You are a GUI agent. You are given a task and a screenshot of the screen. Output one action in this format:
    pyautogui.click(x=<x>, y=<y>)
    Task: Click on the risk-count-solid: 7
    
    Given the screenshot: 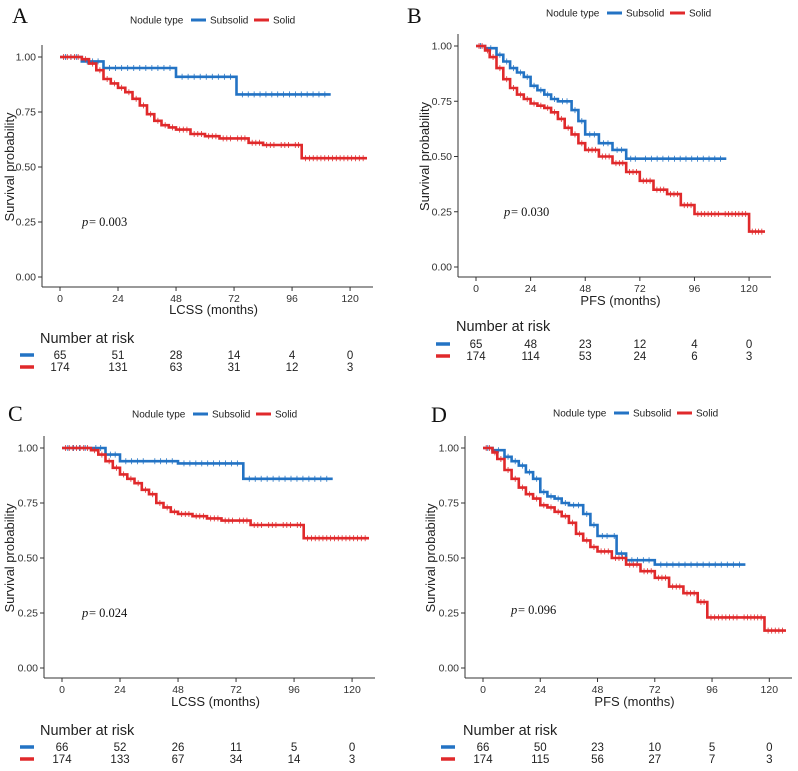 What is the action you would take?
    pyautogui.click(x=712, y=760)
    